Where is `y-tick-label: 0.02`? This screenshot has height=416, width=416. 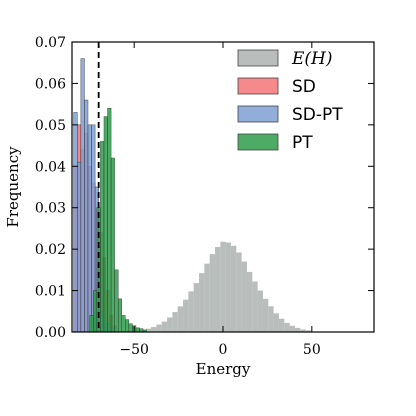
y-tick-label: 0.02 is located at coordinates (50, 250).